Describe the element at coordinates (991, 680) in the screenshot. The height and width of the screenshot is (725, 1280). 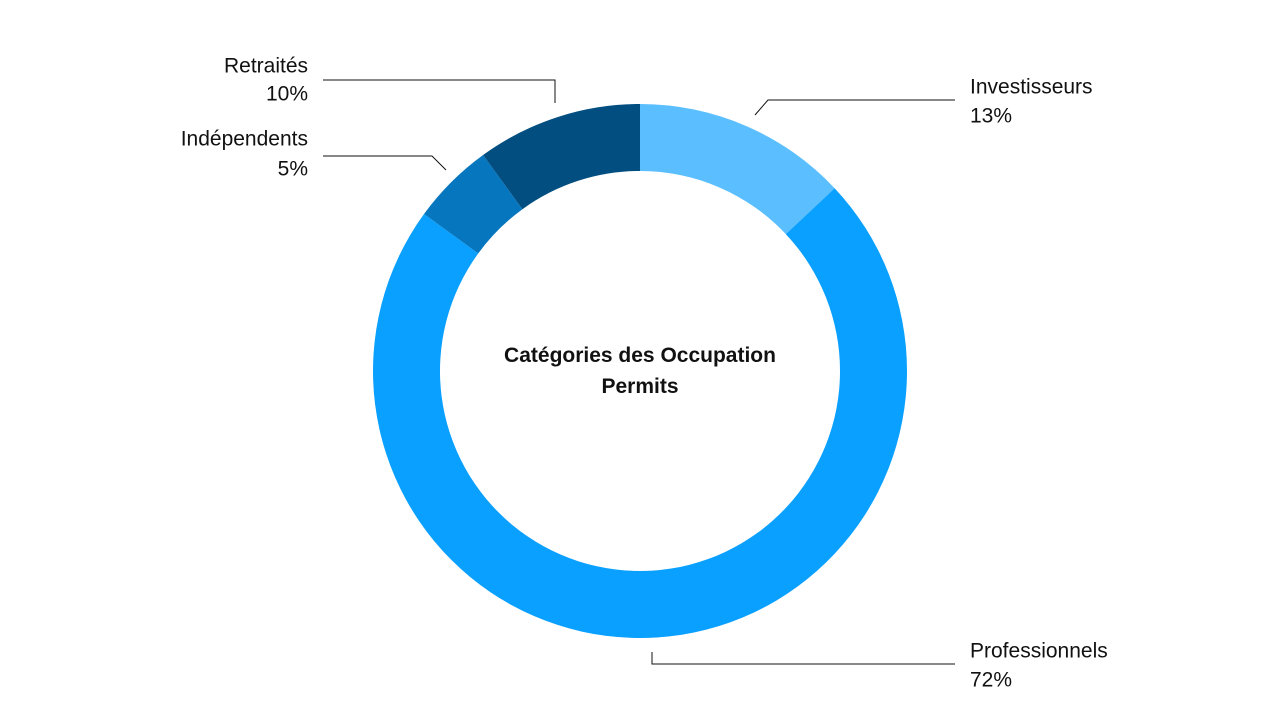
I see `slice-value-label: 72%` at that location.